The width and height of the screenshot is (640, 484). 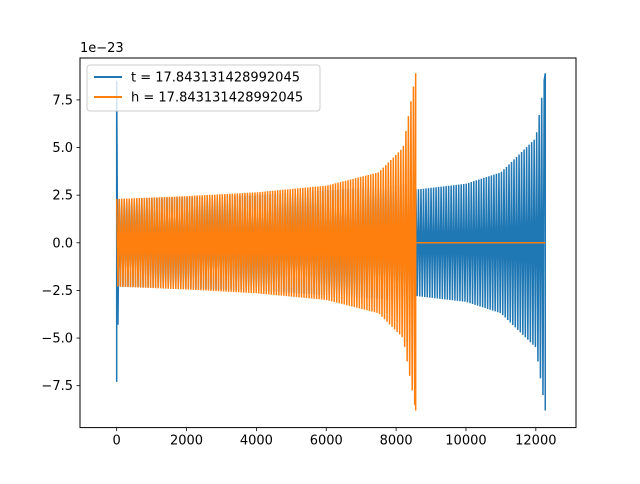 I want to click on x-tick-label: 6000, so click(x=326, y=441).